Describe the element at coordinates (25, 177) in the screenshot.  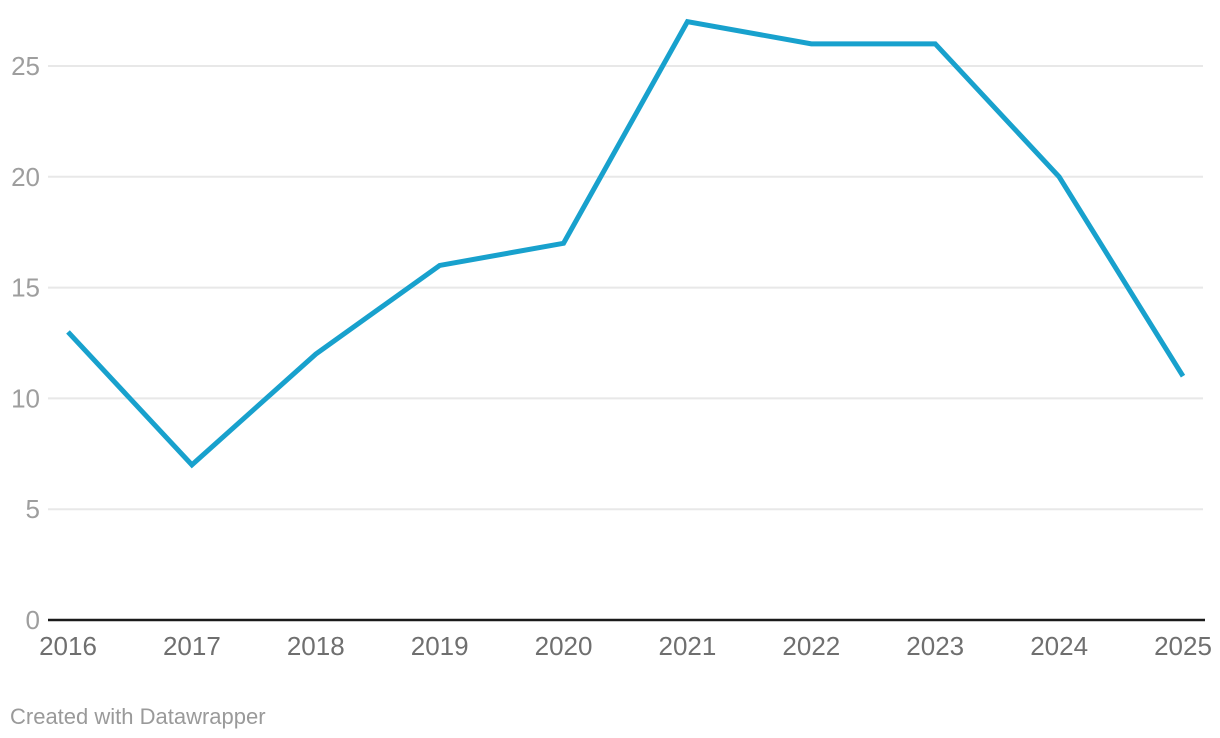
I see `y-tick-label: 20` at that location.